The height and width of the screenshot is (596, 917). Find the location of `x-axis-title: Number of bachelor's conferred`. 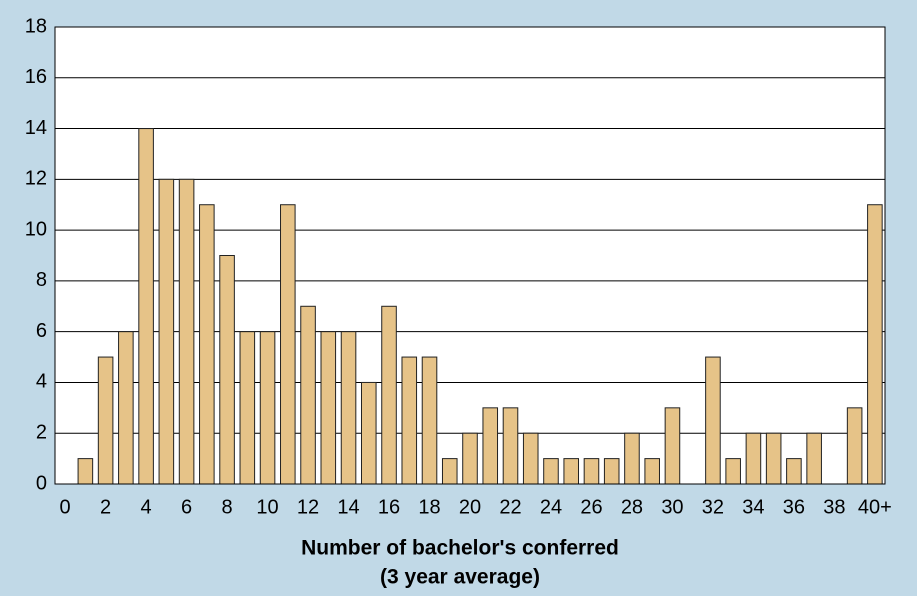

x-axis-title: Number of bachelor's conferred is located at coordinates (460, 548).